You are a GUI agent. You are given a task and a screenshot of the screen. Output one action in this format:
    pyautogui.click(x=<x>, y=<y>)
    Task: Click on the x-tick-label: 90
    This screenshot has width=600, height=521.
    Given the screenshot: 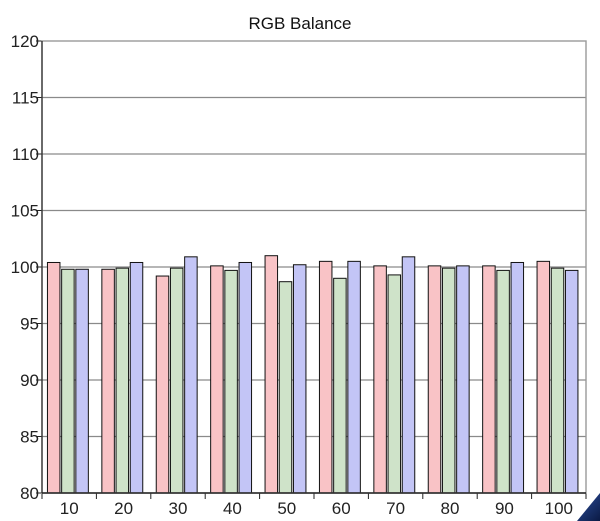 What is the action you would take?
    pyautogui.click(x=504, y=508)
    